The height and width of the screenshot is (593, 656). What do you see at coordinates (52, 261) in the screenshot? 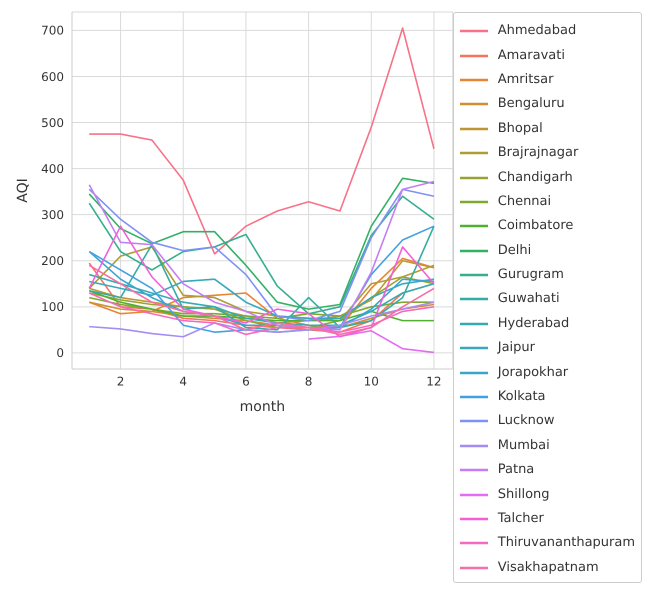
I see `y-tick-label: 200` at bounding box center [52, 261].